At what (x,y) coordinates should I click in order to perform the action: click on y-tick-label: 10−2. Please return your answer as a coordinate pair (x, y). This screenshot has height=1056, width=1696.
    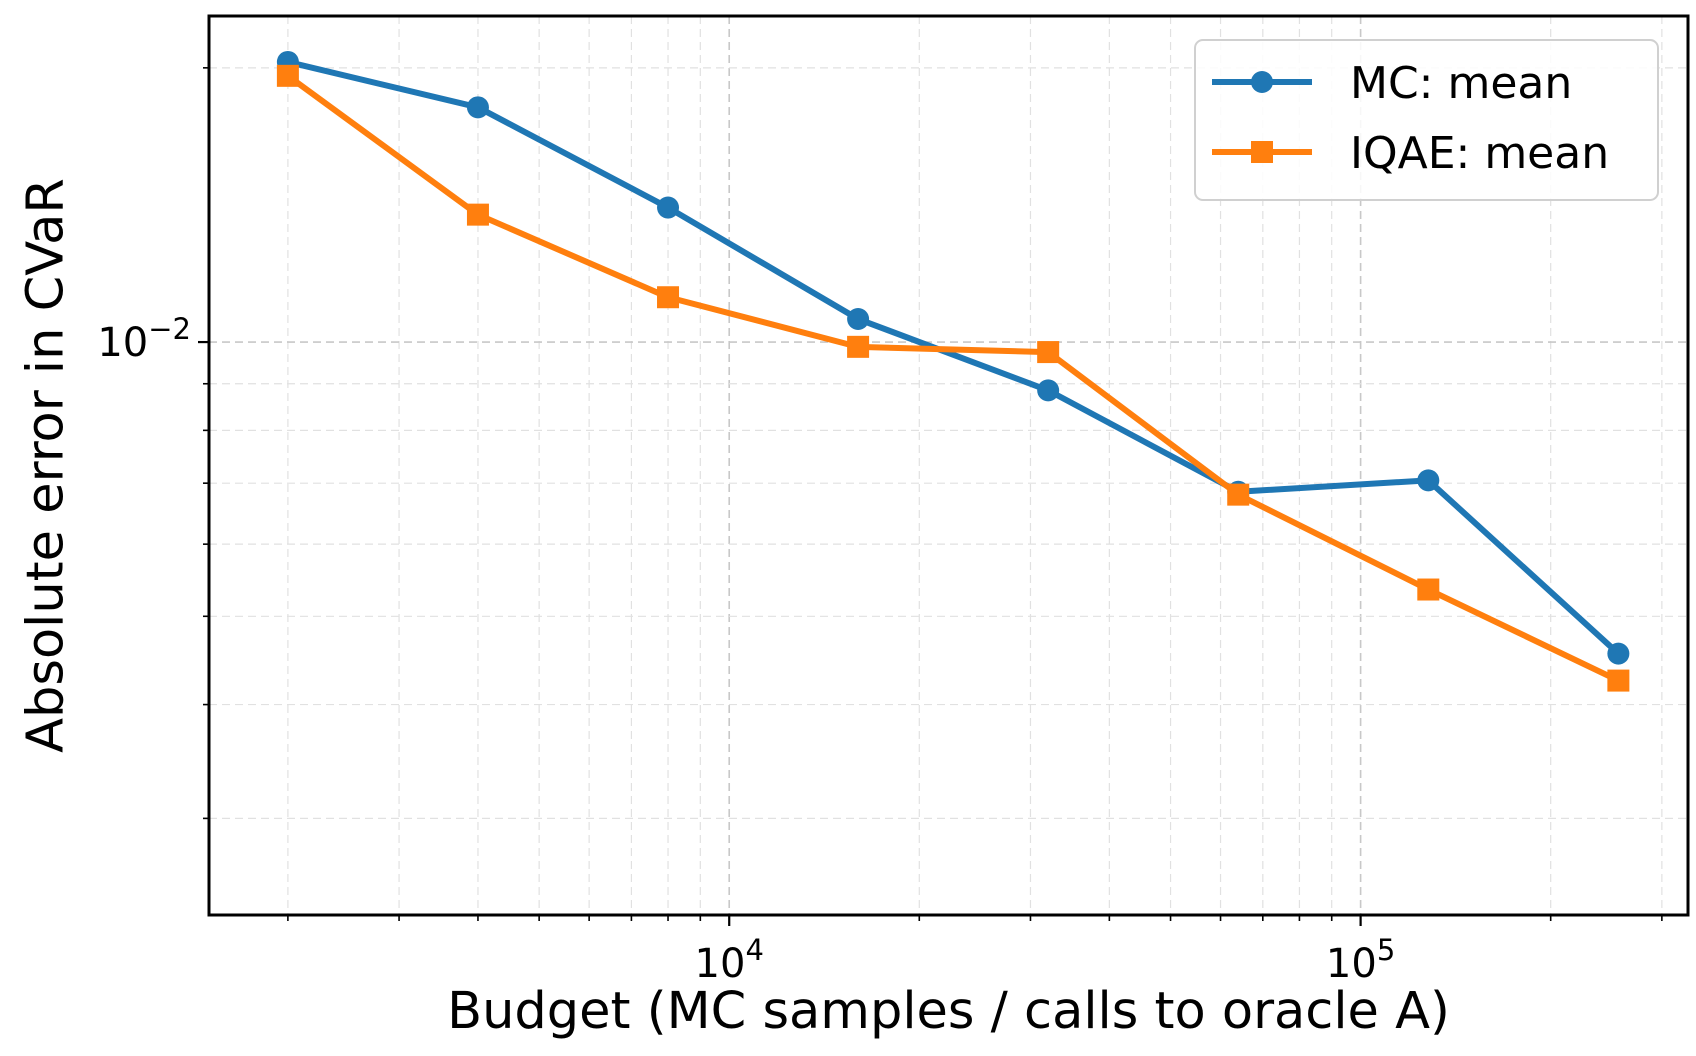
    Looking at the image, I should click on (144, 339).